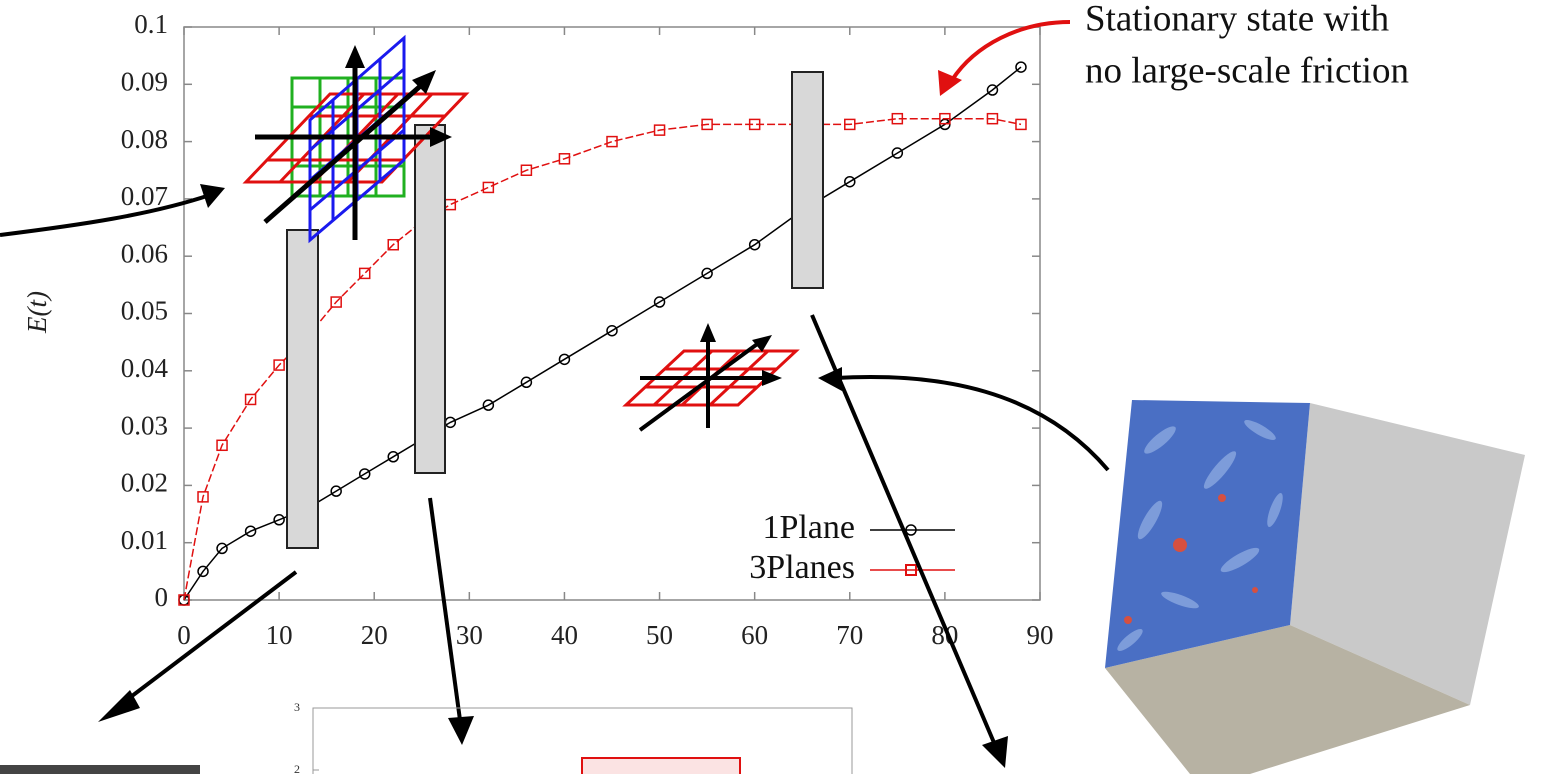  What do you see at coordinates (279, 635) in the screenshot?
I see `x-tick-label: 10` at bounding box center [279, 635].